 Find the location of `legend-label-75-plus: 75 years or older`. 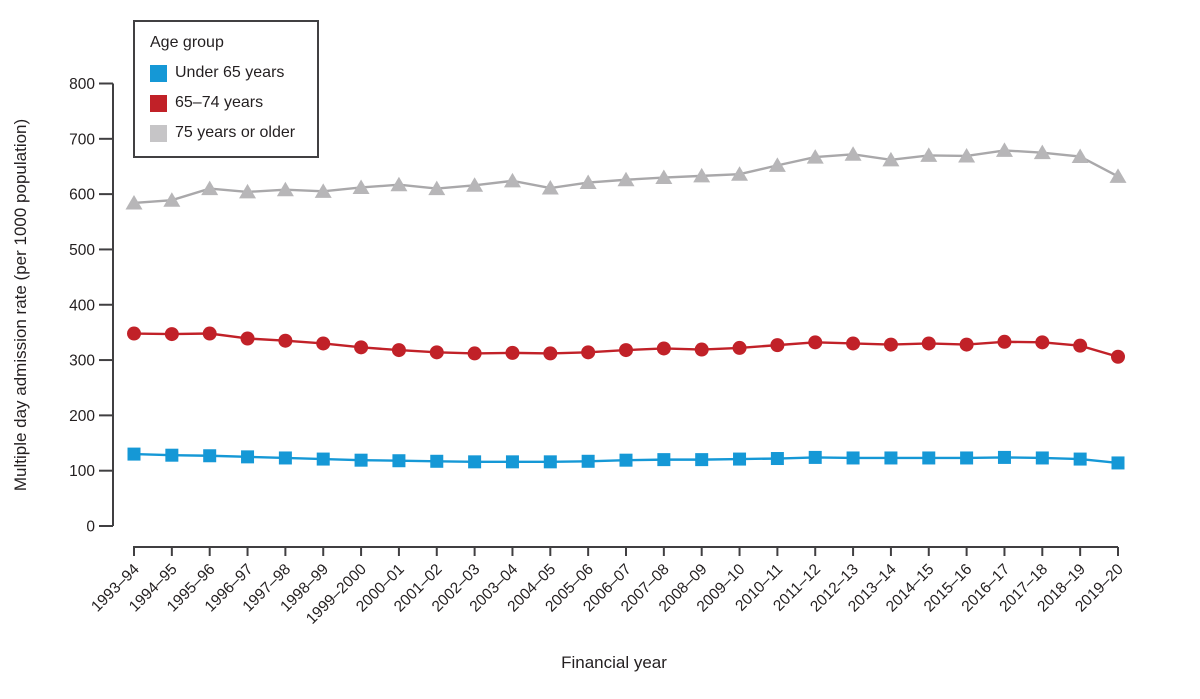

legend-label-75-plus: 75 years or older is located at coordinates (235, 132).